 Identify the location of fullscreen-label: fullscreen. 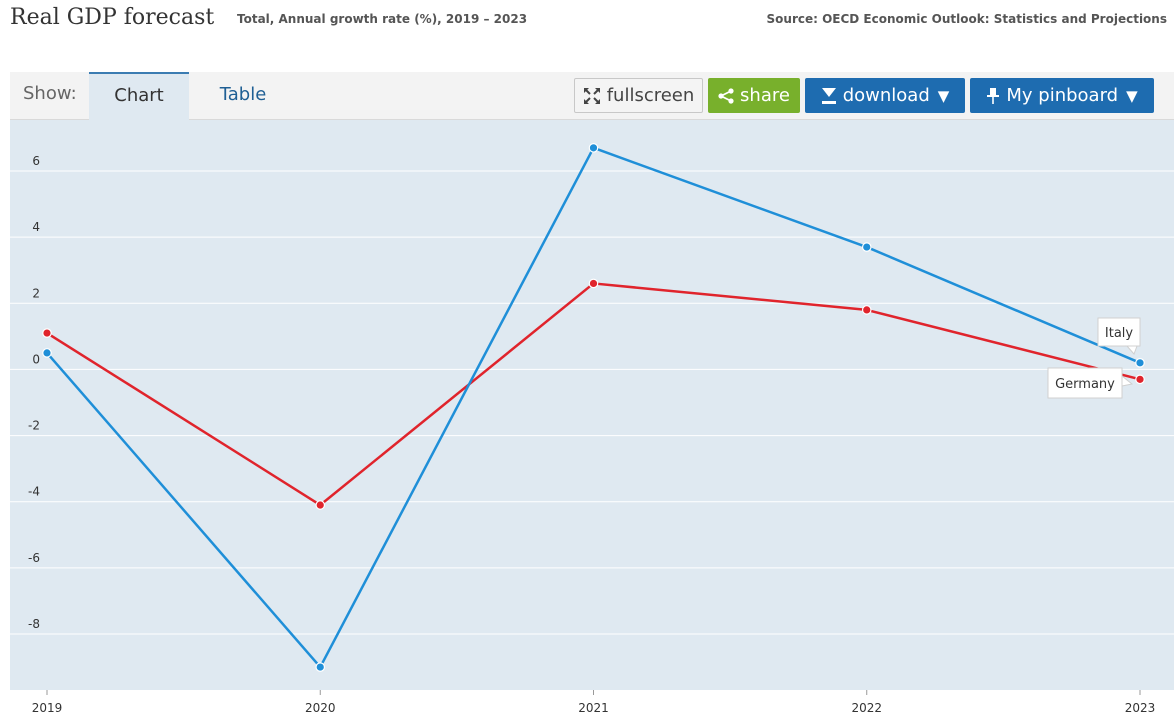
(650, 95).